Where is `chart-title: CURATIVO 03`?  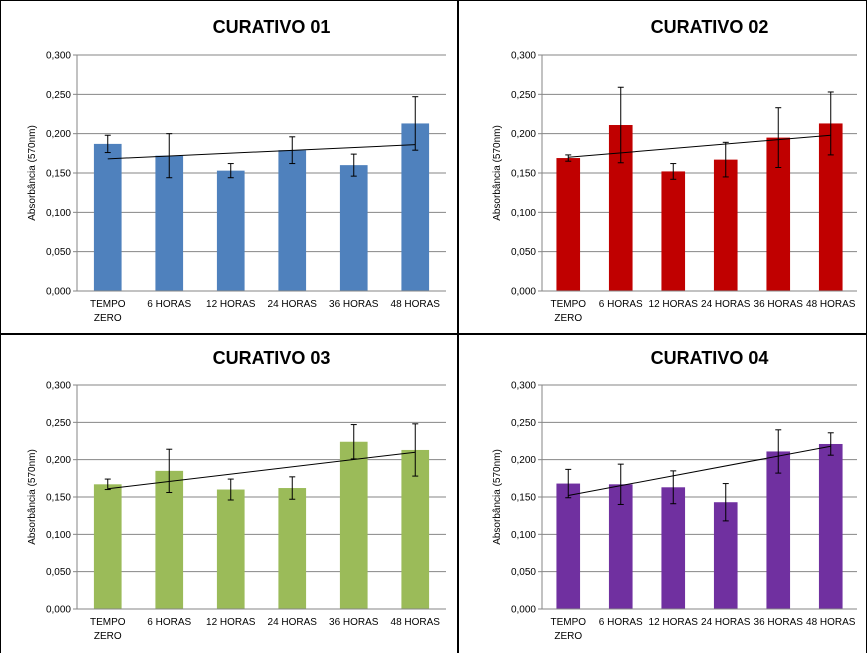
chart-title: CURATIVO 03 is located at coordinates (272, 358).